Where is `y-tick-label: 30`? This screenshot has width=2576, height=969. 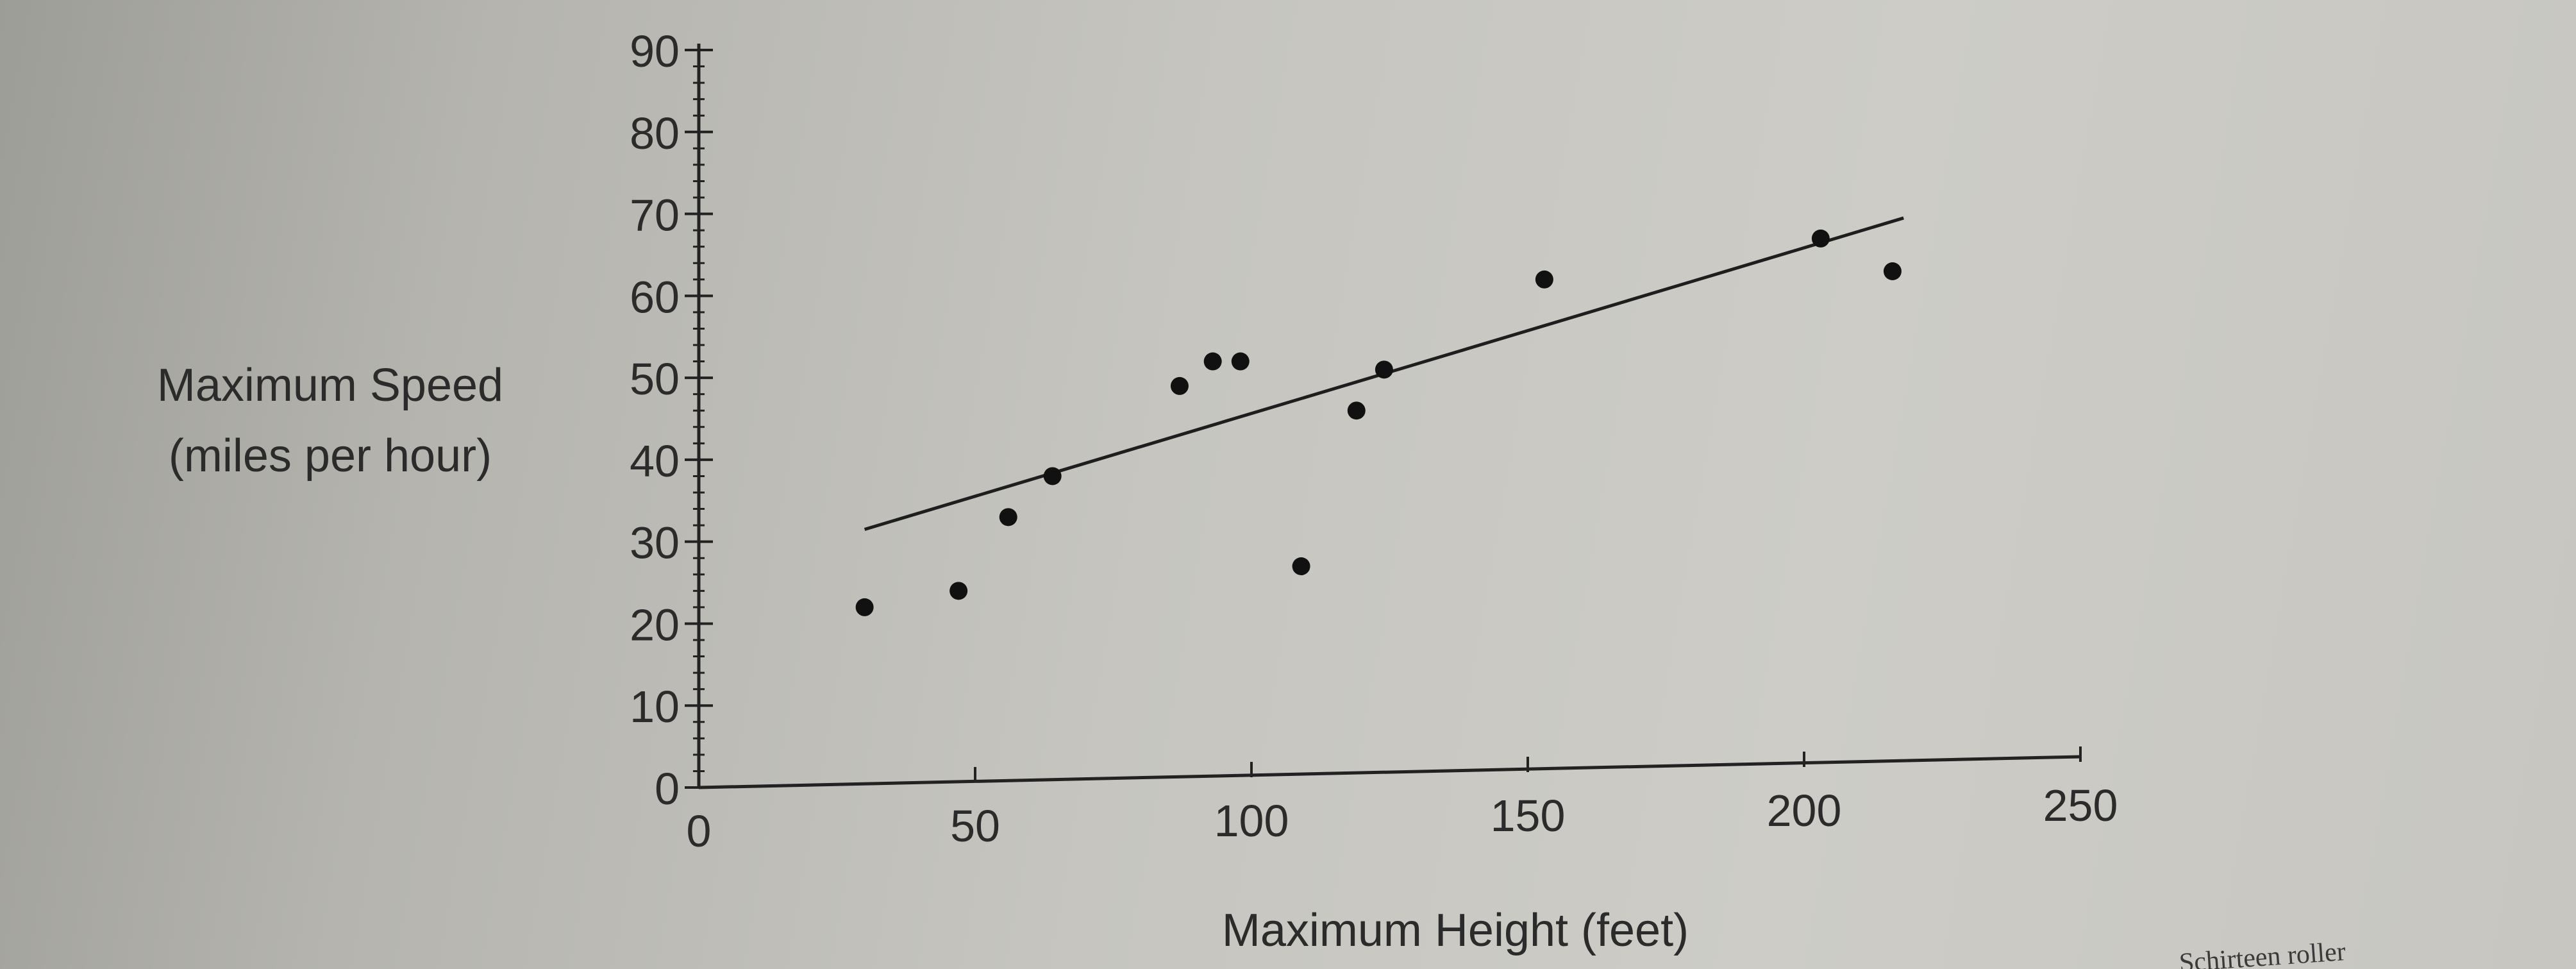 y-tick-label: 30 is located at coordinates (655, 543).